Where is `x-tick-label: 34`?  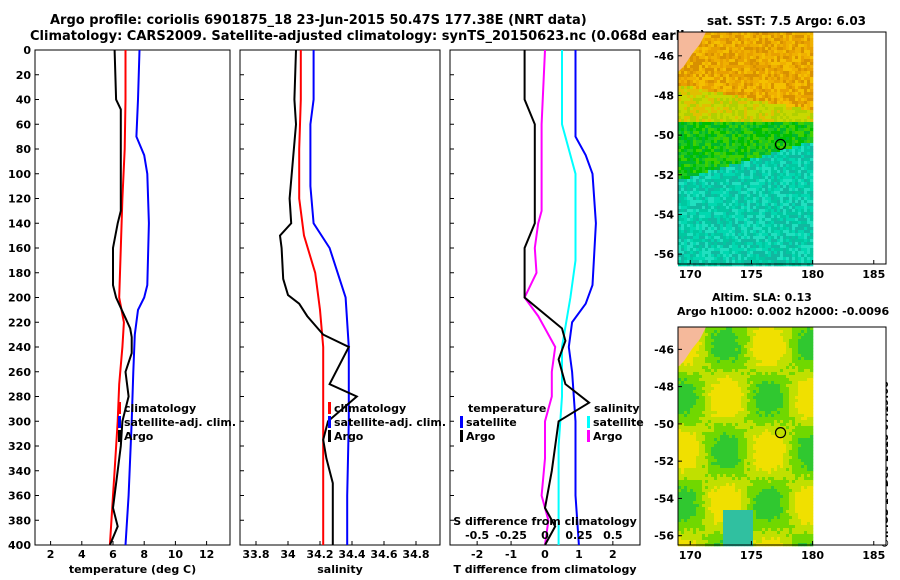 x-tick-label: 34 is located at coordinates (288, 554).